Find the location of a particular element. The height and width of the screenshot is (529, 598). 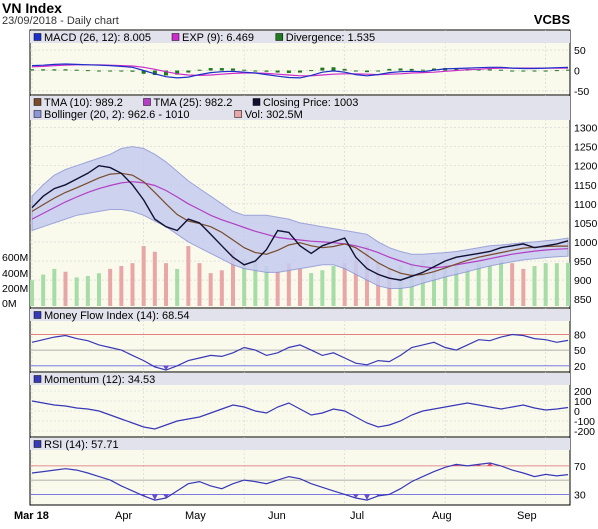

y-tick-label: -100 is located at coordinates (584, 422).